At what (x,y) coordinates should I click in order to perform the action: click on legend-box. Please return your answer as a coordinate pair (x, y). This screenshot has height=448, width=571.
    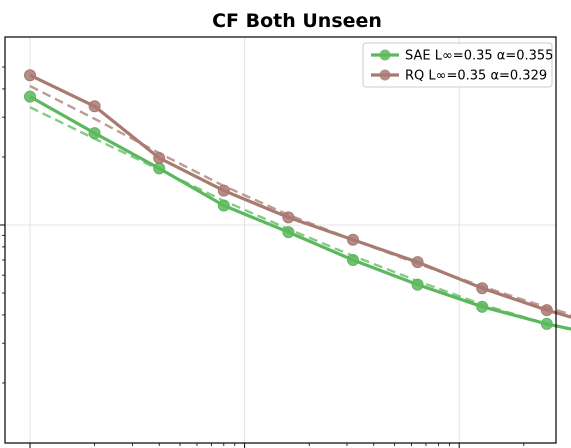
    Looking at the image, I should click on (457, 65).